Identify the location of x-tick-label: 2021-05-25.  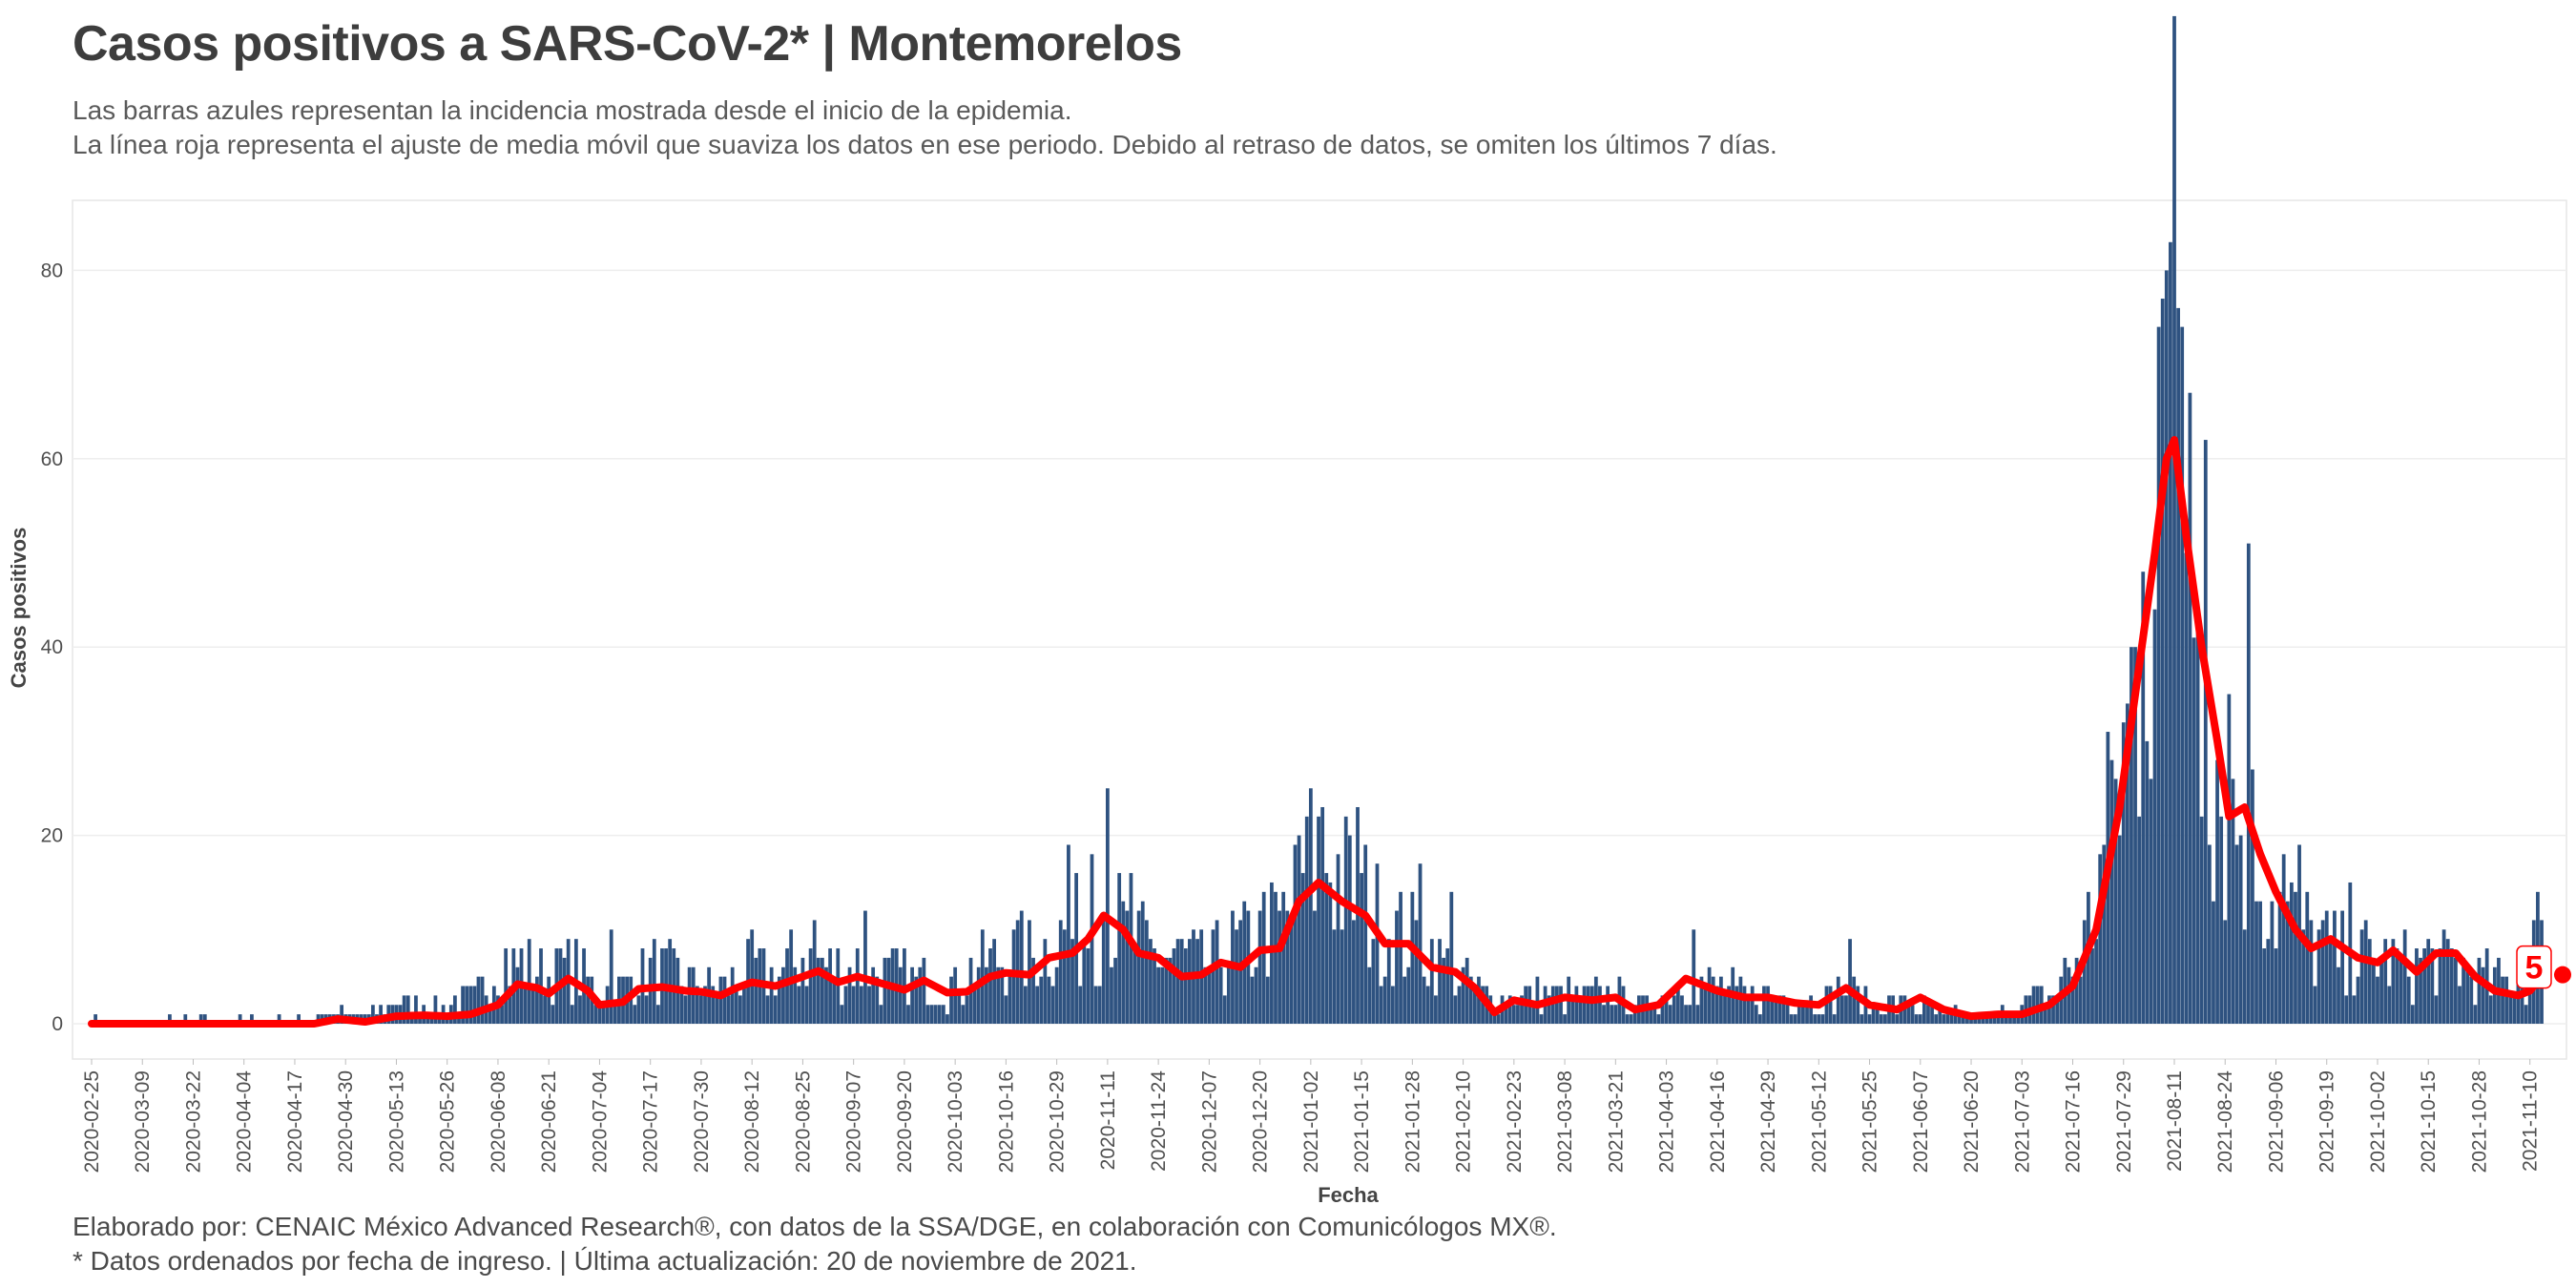
(1870, 1121).